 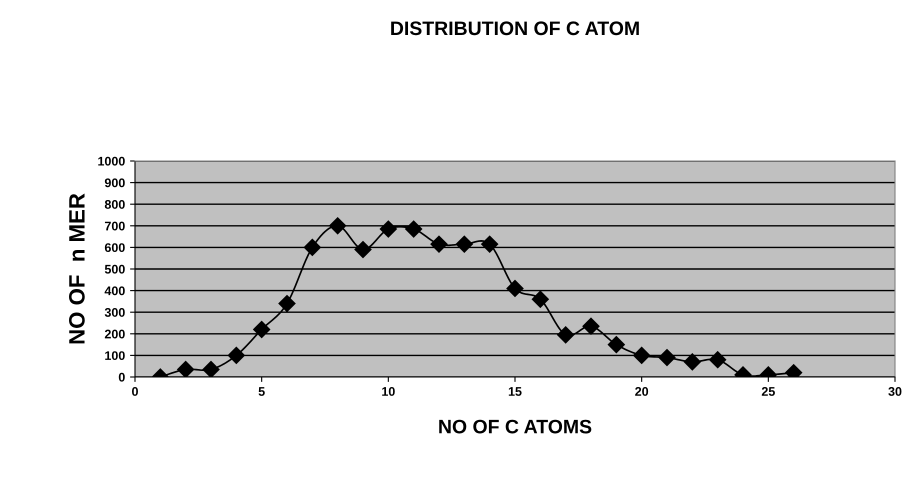 I want to click on y-tick-label: 200, so click(x=114, y=334).